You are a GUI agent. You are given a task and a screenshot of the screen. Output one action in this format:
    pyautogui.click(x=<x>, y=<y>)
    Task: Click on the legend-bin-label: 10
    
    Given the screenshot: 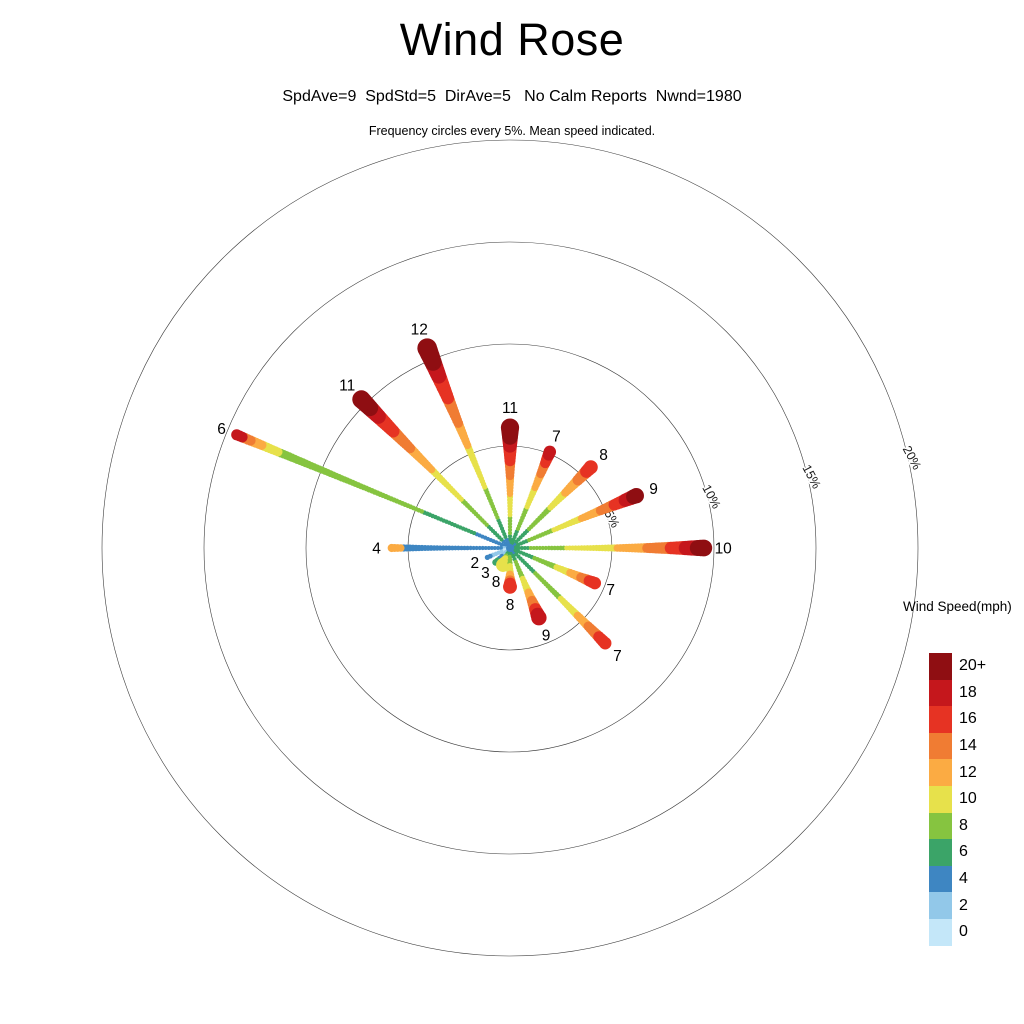 What is the action you would take?
    pyautogui.click(x=968, y=799)
    